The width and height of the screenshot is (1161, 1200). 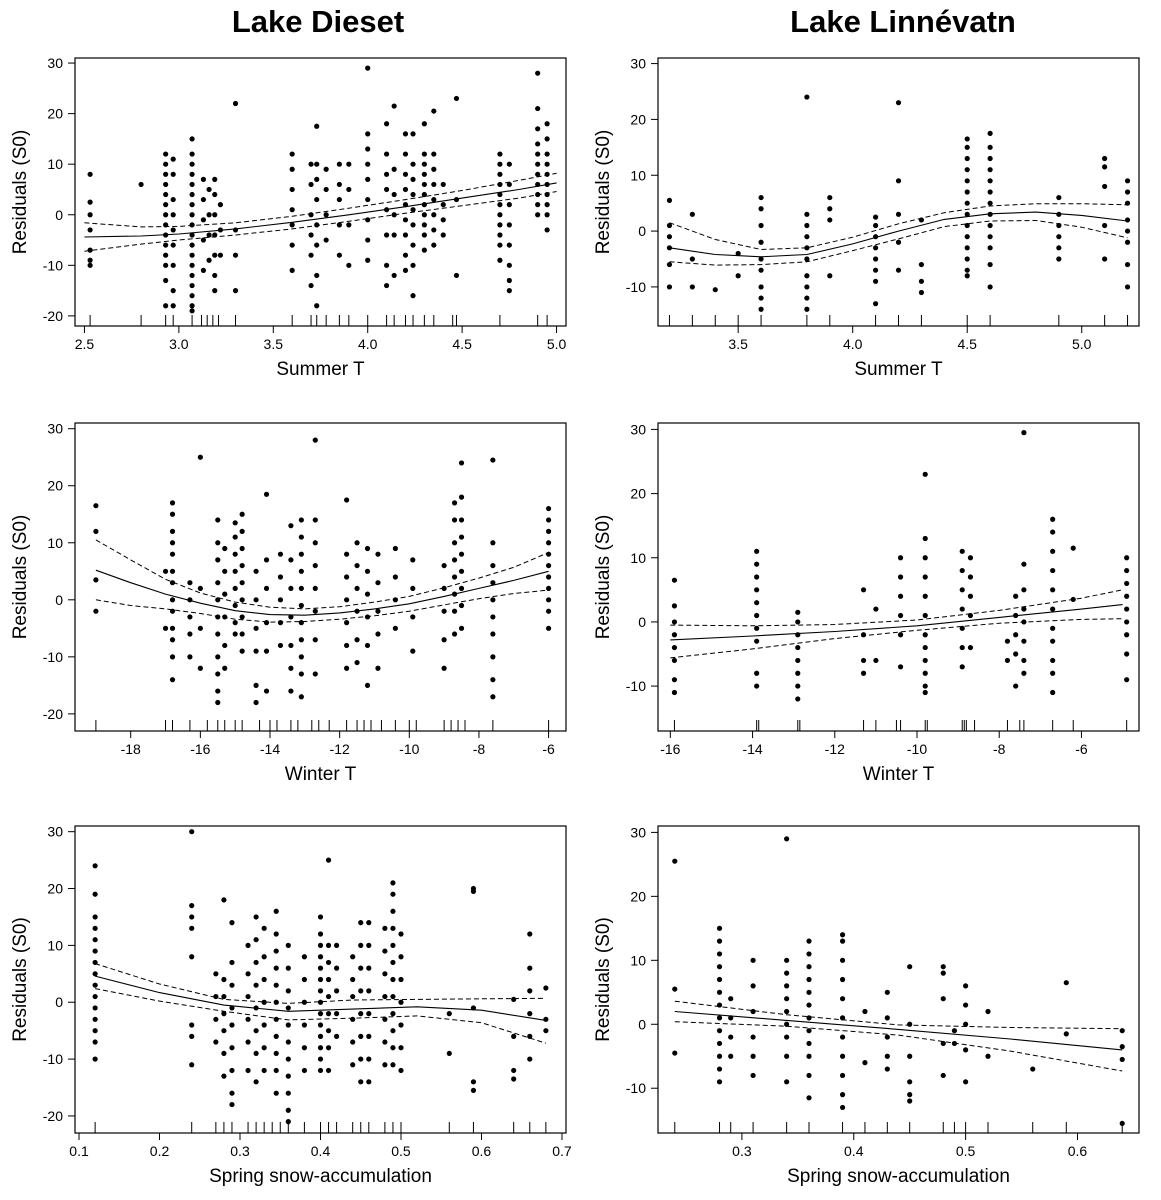 I want to click on x-tick-label: 4.5, so click(x=967, y=344).